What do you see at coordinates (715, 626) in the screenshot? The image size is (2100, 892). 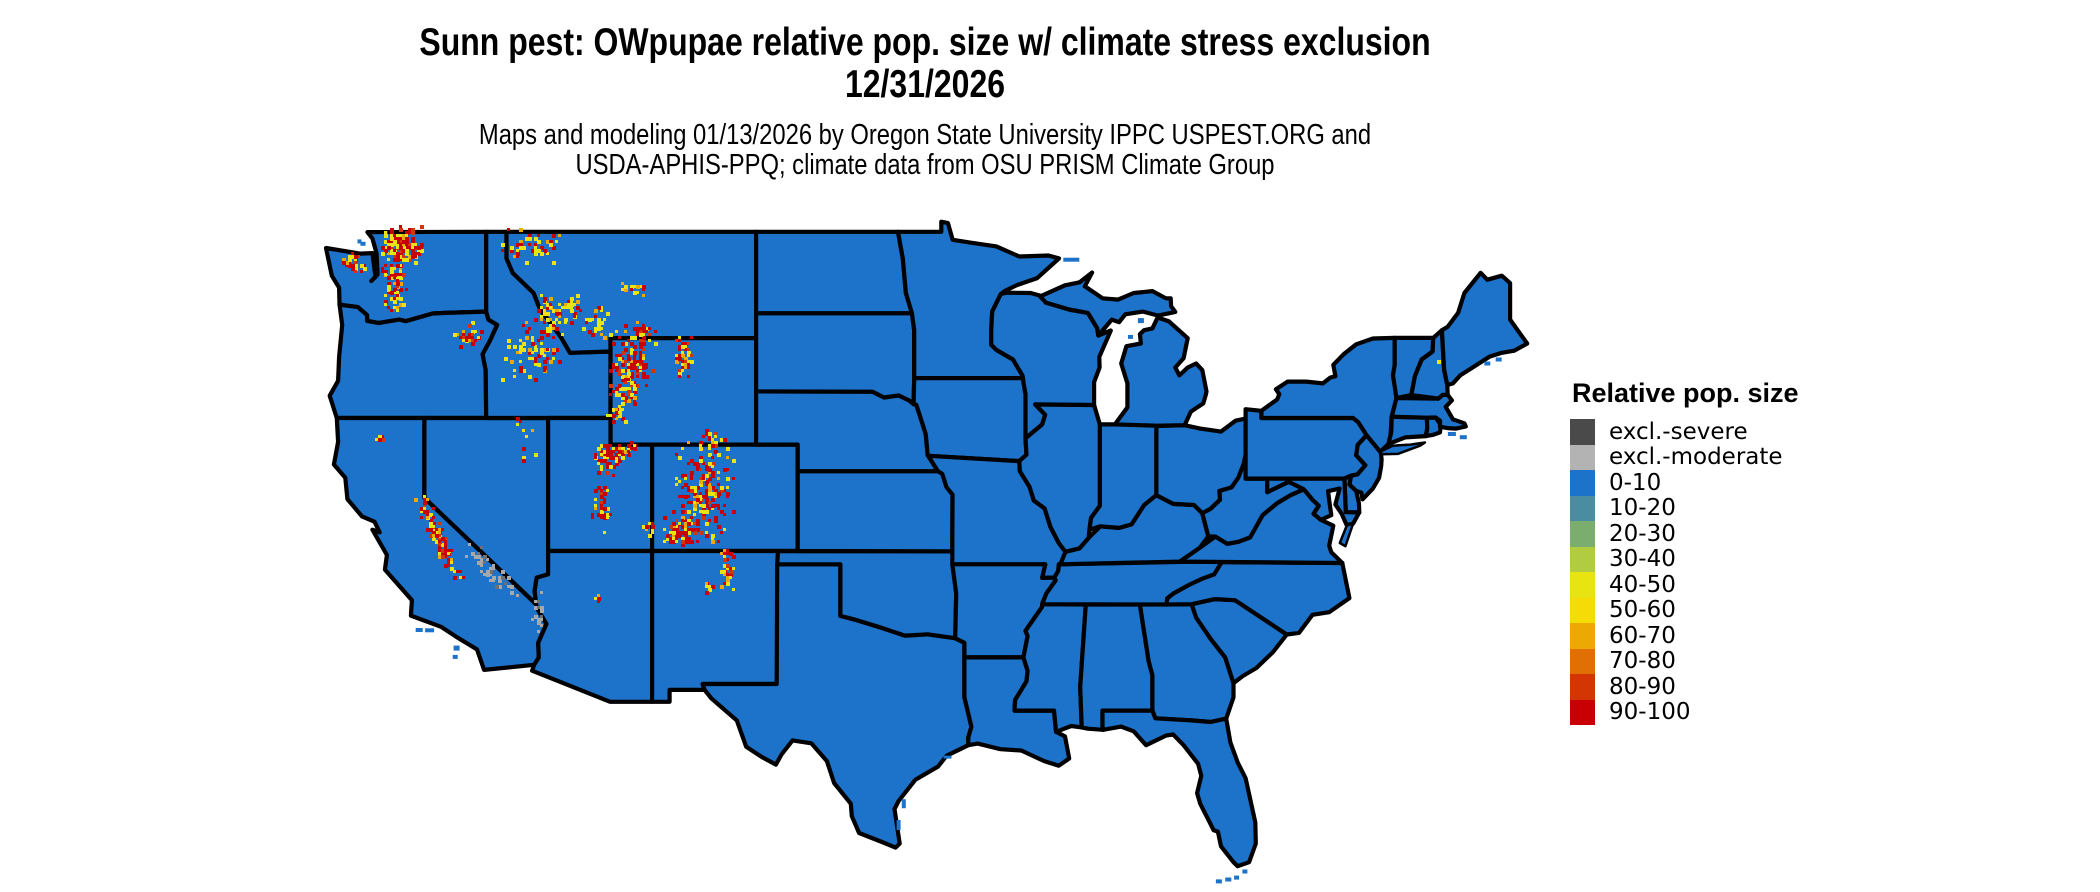 I see `state-nm` at bounding box center [715, 626].